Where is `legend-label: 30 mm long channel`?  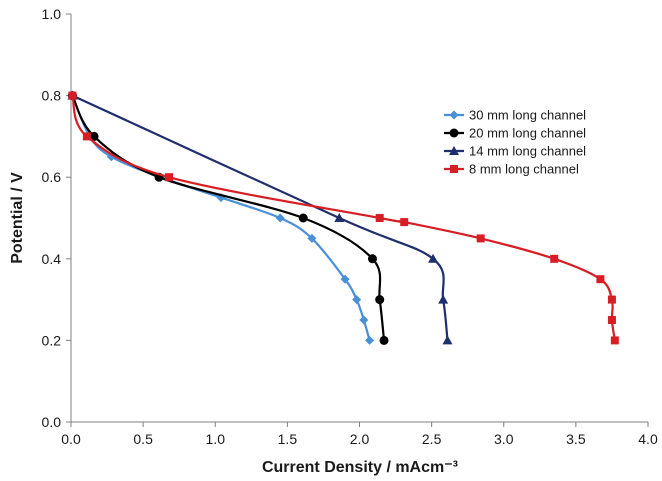
legend-label: 30 mm long channel is located at coordinates (527, 115).